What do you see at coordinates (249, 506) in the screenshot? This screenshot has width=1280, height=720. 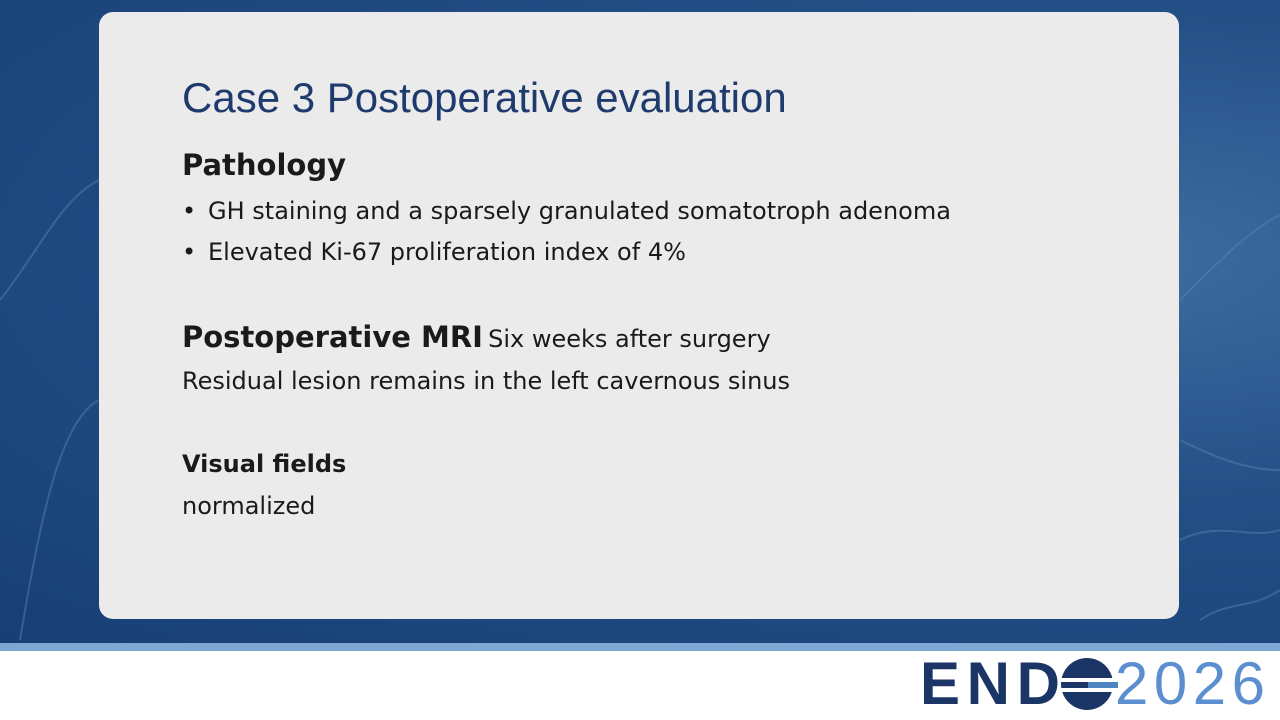 I see `section-text: normalized` at bounding box center [249, 506].